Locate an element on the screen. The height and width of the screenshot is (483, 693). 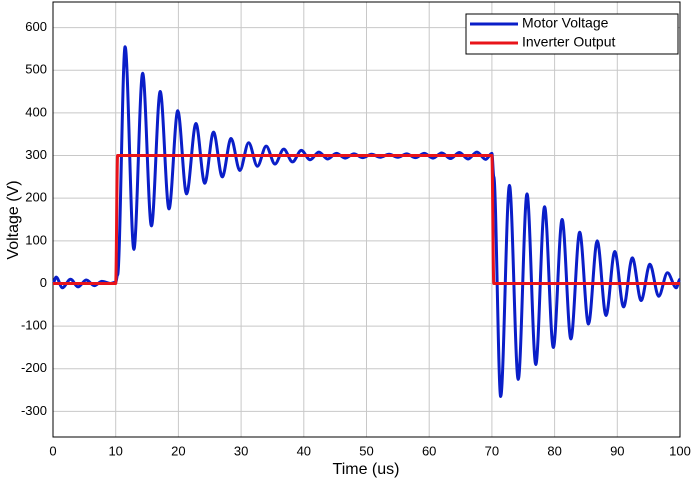
x-tick-label: 100 is located at coordinates (680, 450).